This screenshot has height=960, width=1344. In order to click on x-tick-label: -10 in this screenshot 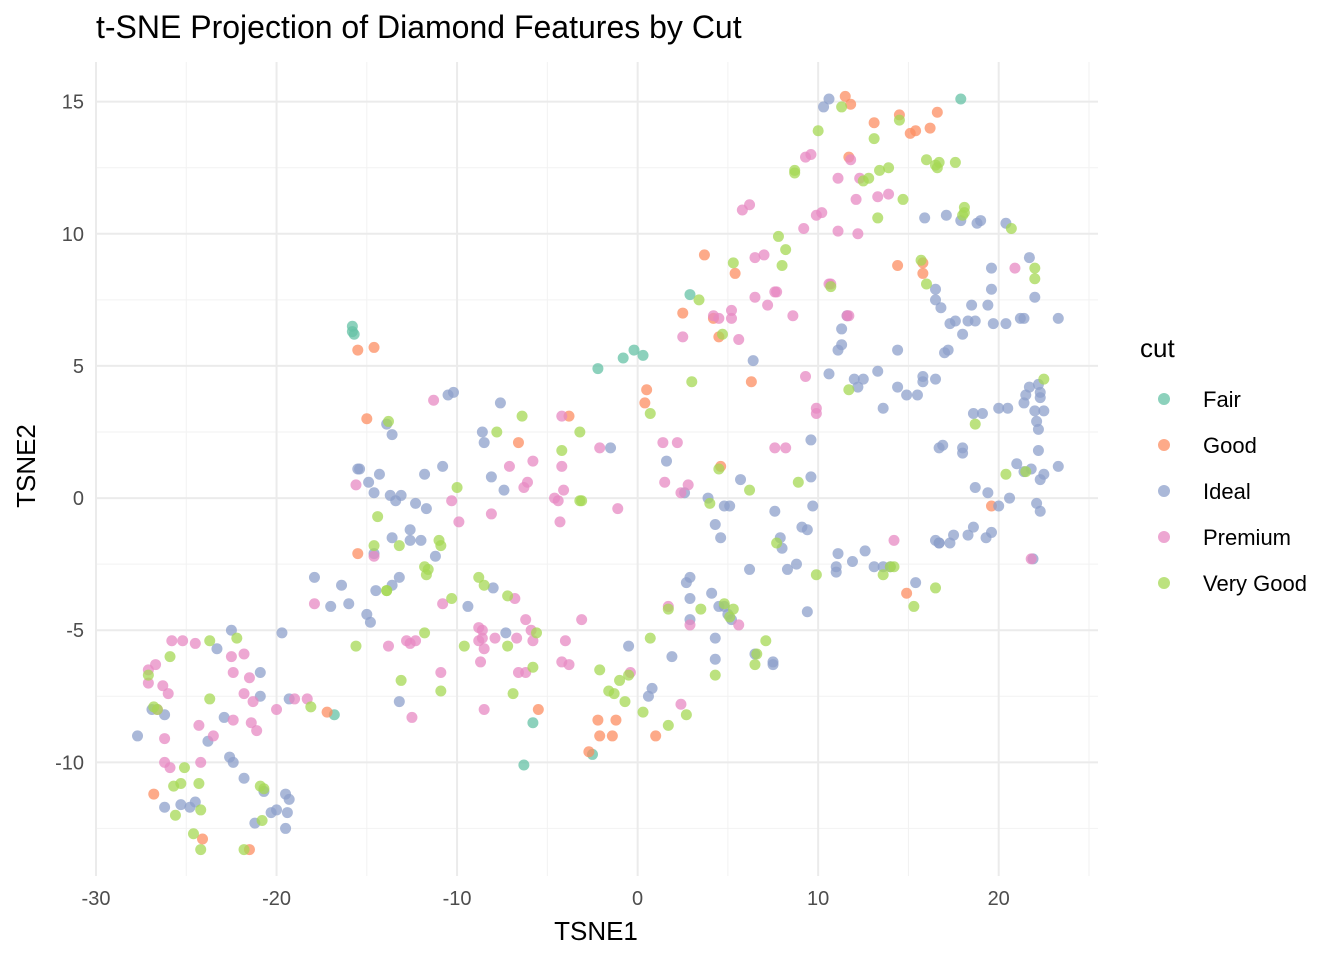, I will do `click(457, 899)`.